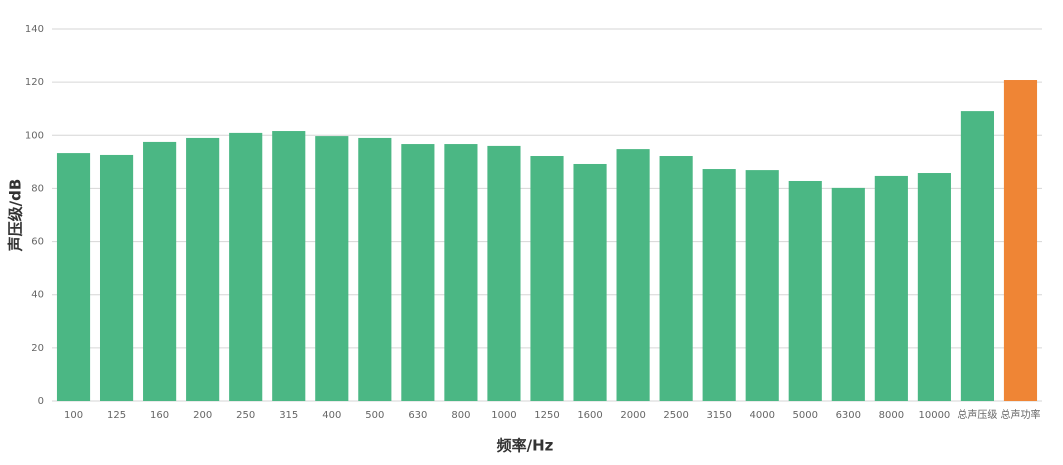  Describe the element at coordinates (977, 414) in the screenshot. I see `x-tick-label: 总声压级` at that location.